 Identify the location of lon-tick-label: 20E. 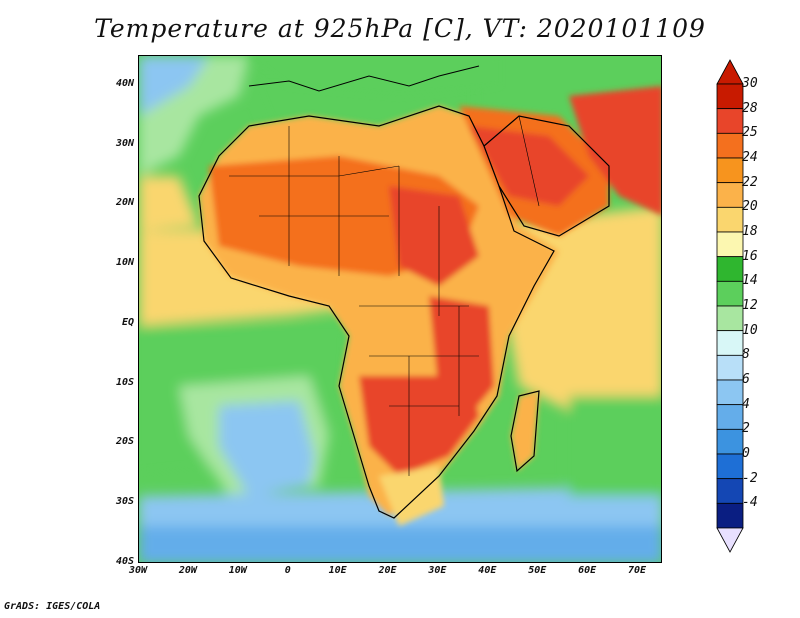
(387, 570).